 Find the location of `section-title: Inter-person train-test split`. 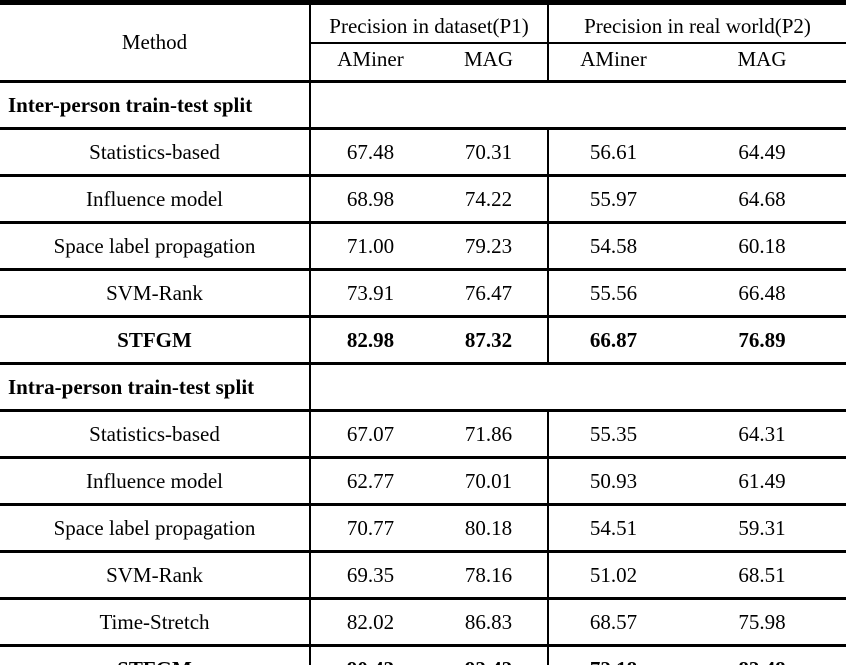

section-title: Inter-person train-test split is located at coordinates (155, 104).